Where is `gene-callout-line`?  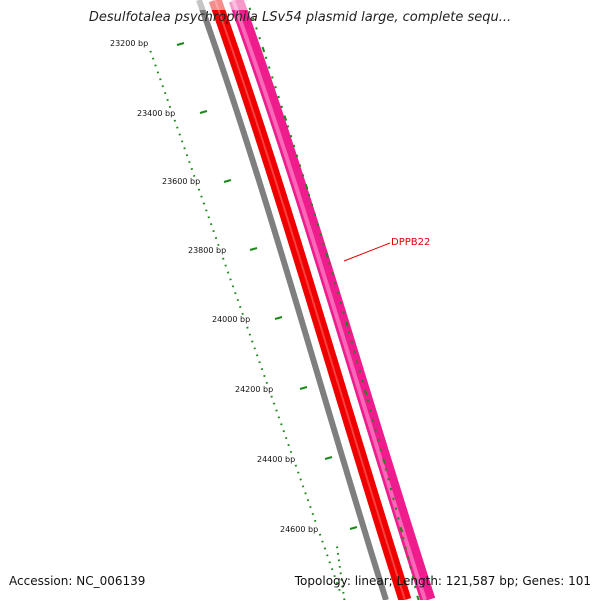
gene-callout-line is located at coordinates (367, 252).